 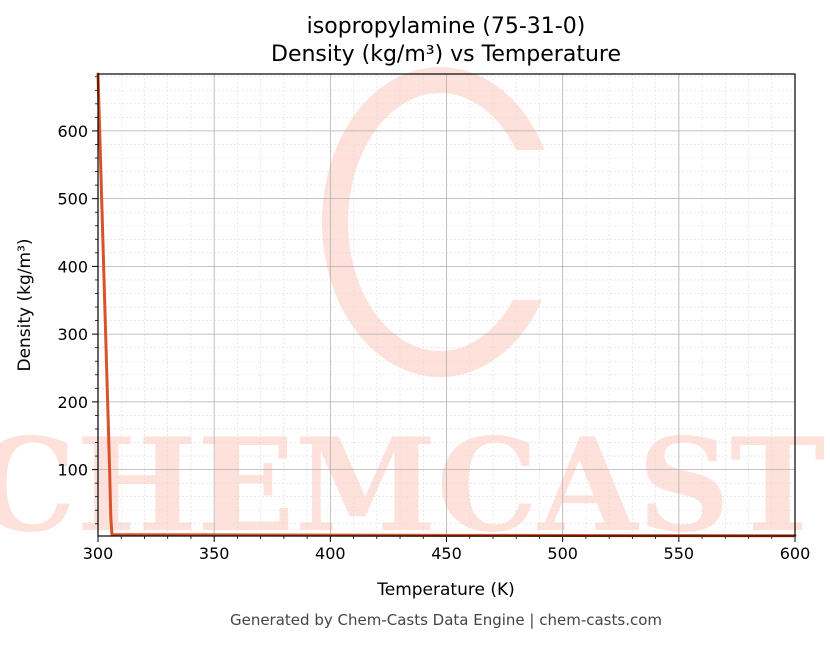 I want to click on x-tick-label: 600, so click(x=795, y=553).